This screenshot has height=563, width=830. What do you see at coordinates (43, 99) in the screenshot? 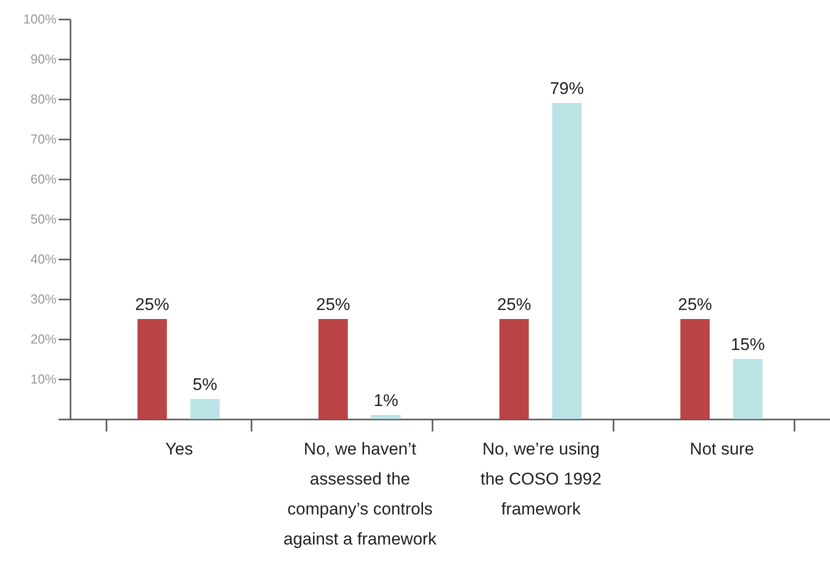
I see `y-tick-label: 80%` at bounding box center [43, 99].